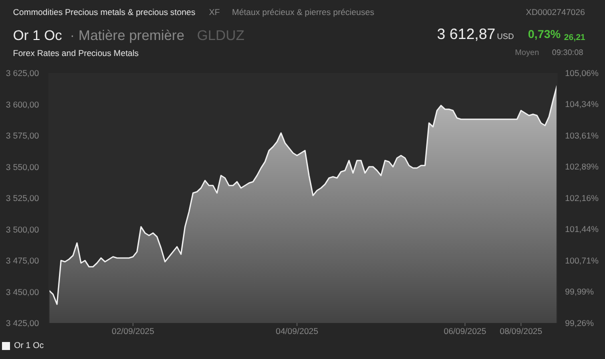 Image resolution: width=605 pixels, height=359 pixels. Describe the element at coordinates (582, 135) in the screenshot. I see `y2-tick-label: 103,61%` at that location.